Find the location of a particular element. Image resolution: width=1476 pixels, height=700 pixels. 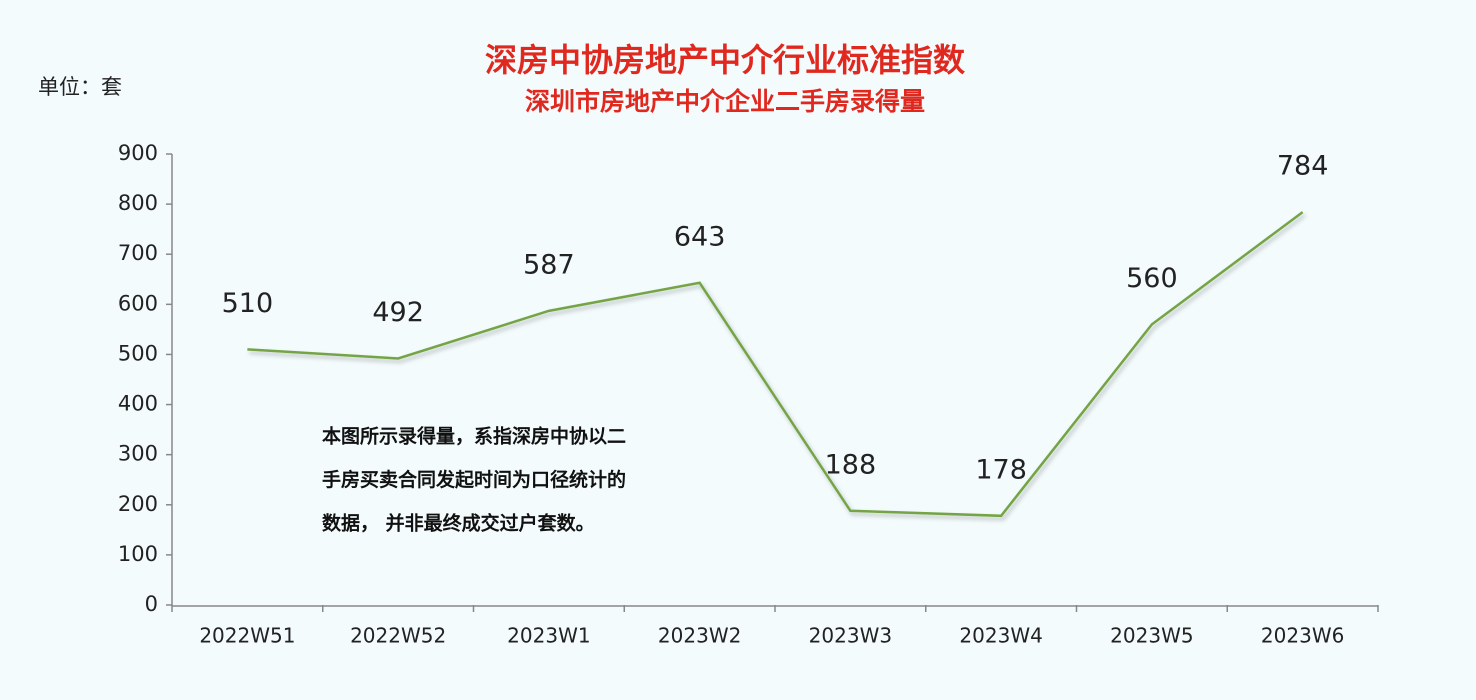

annotation: 数据， 并非最终成交过户套数。 is located at coordinates (458, 523).